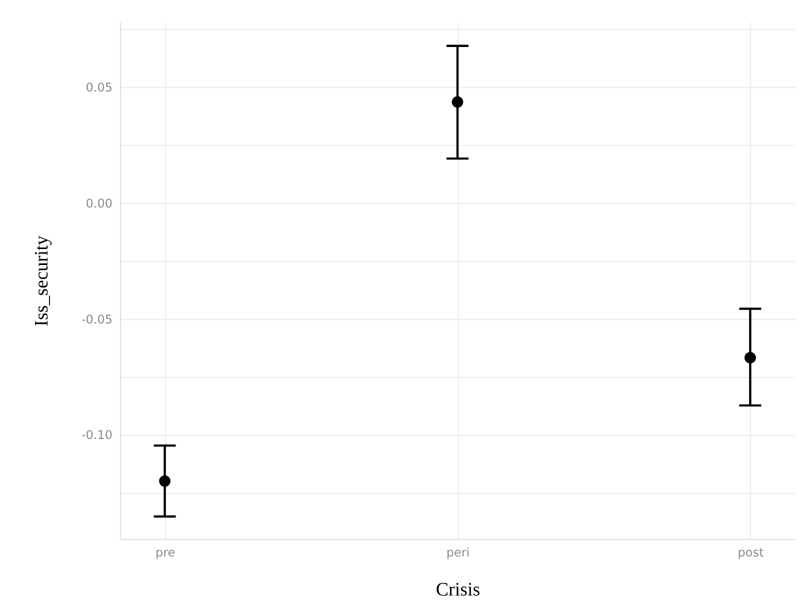  What do you see at coordinates (99, 203) in the screenshot?
I see `y-tick-label: 0.00` at bounding box center [99, 203].